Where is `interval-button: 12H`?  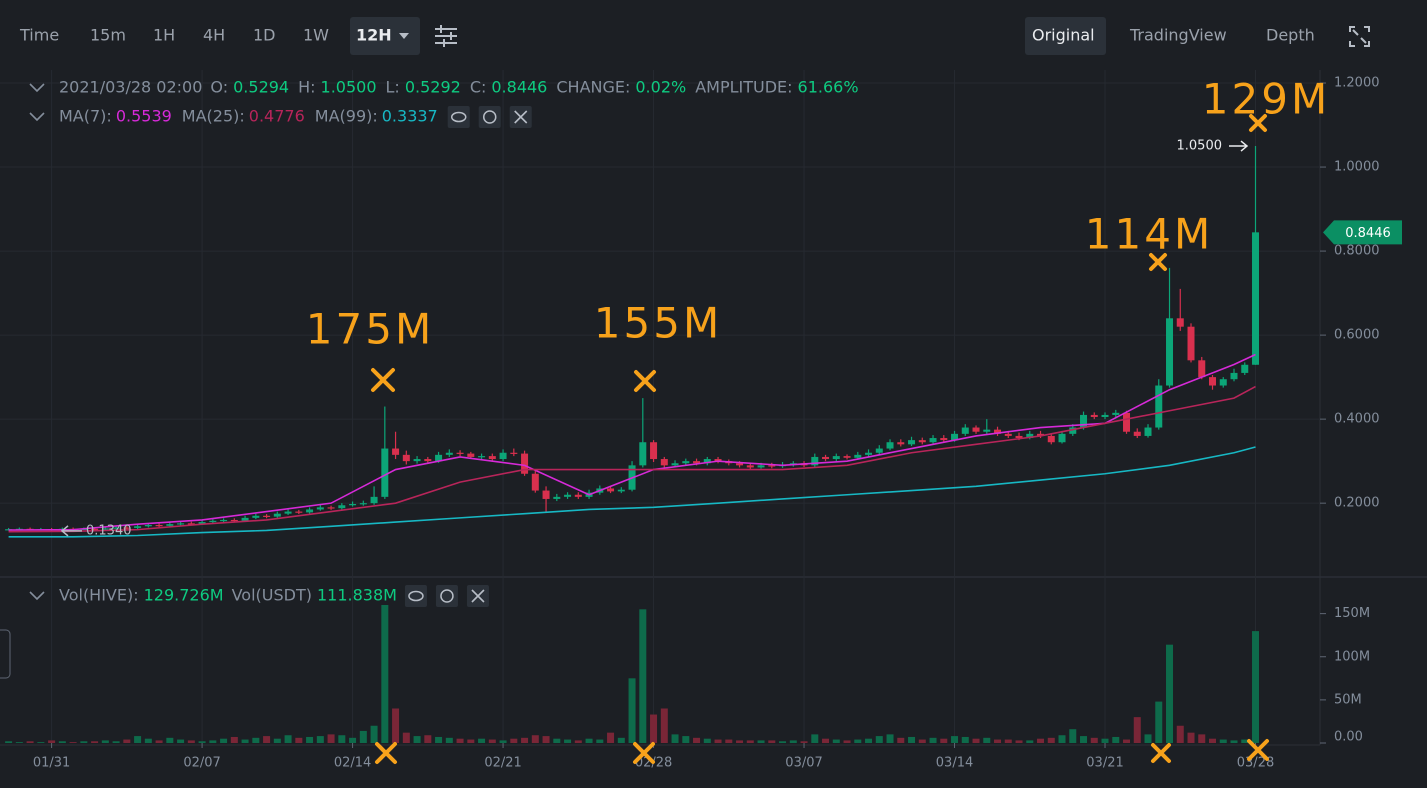
interval-button: 12H is located at coordinates (374, 35).